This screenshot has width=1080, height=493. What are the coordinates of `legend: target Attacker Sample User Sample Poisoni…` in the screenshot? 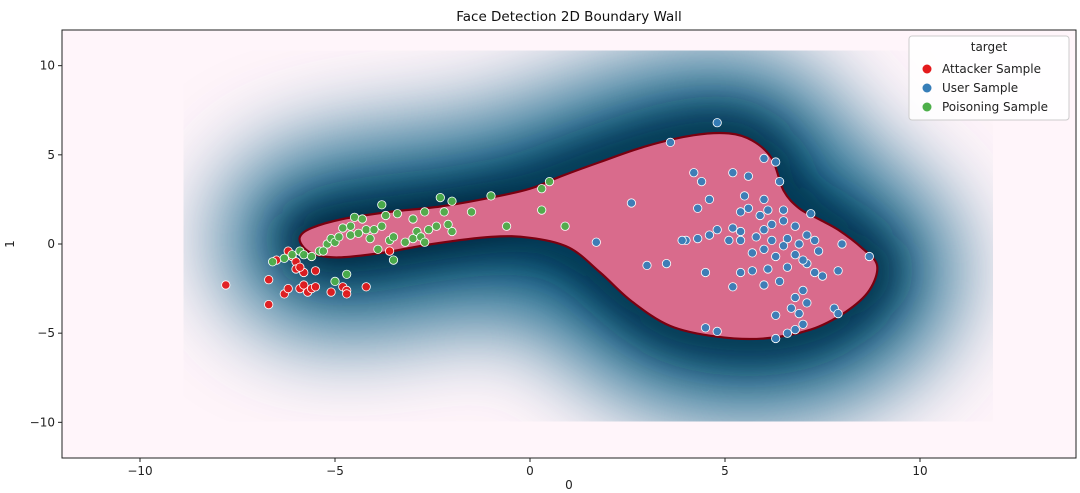 It's located at (989, 78).